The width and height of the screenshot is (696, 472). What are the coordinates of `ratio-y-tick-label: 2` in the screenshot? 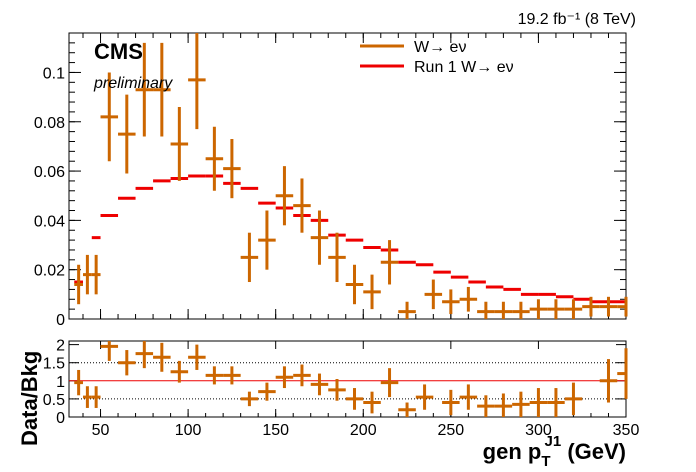 It's located at (60, 346).